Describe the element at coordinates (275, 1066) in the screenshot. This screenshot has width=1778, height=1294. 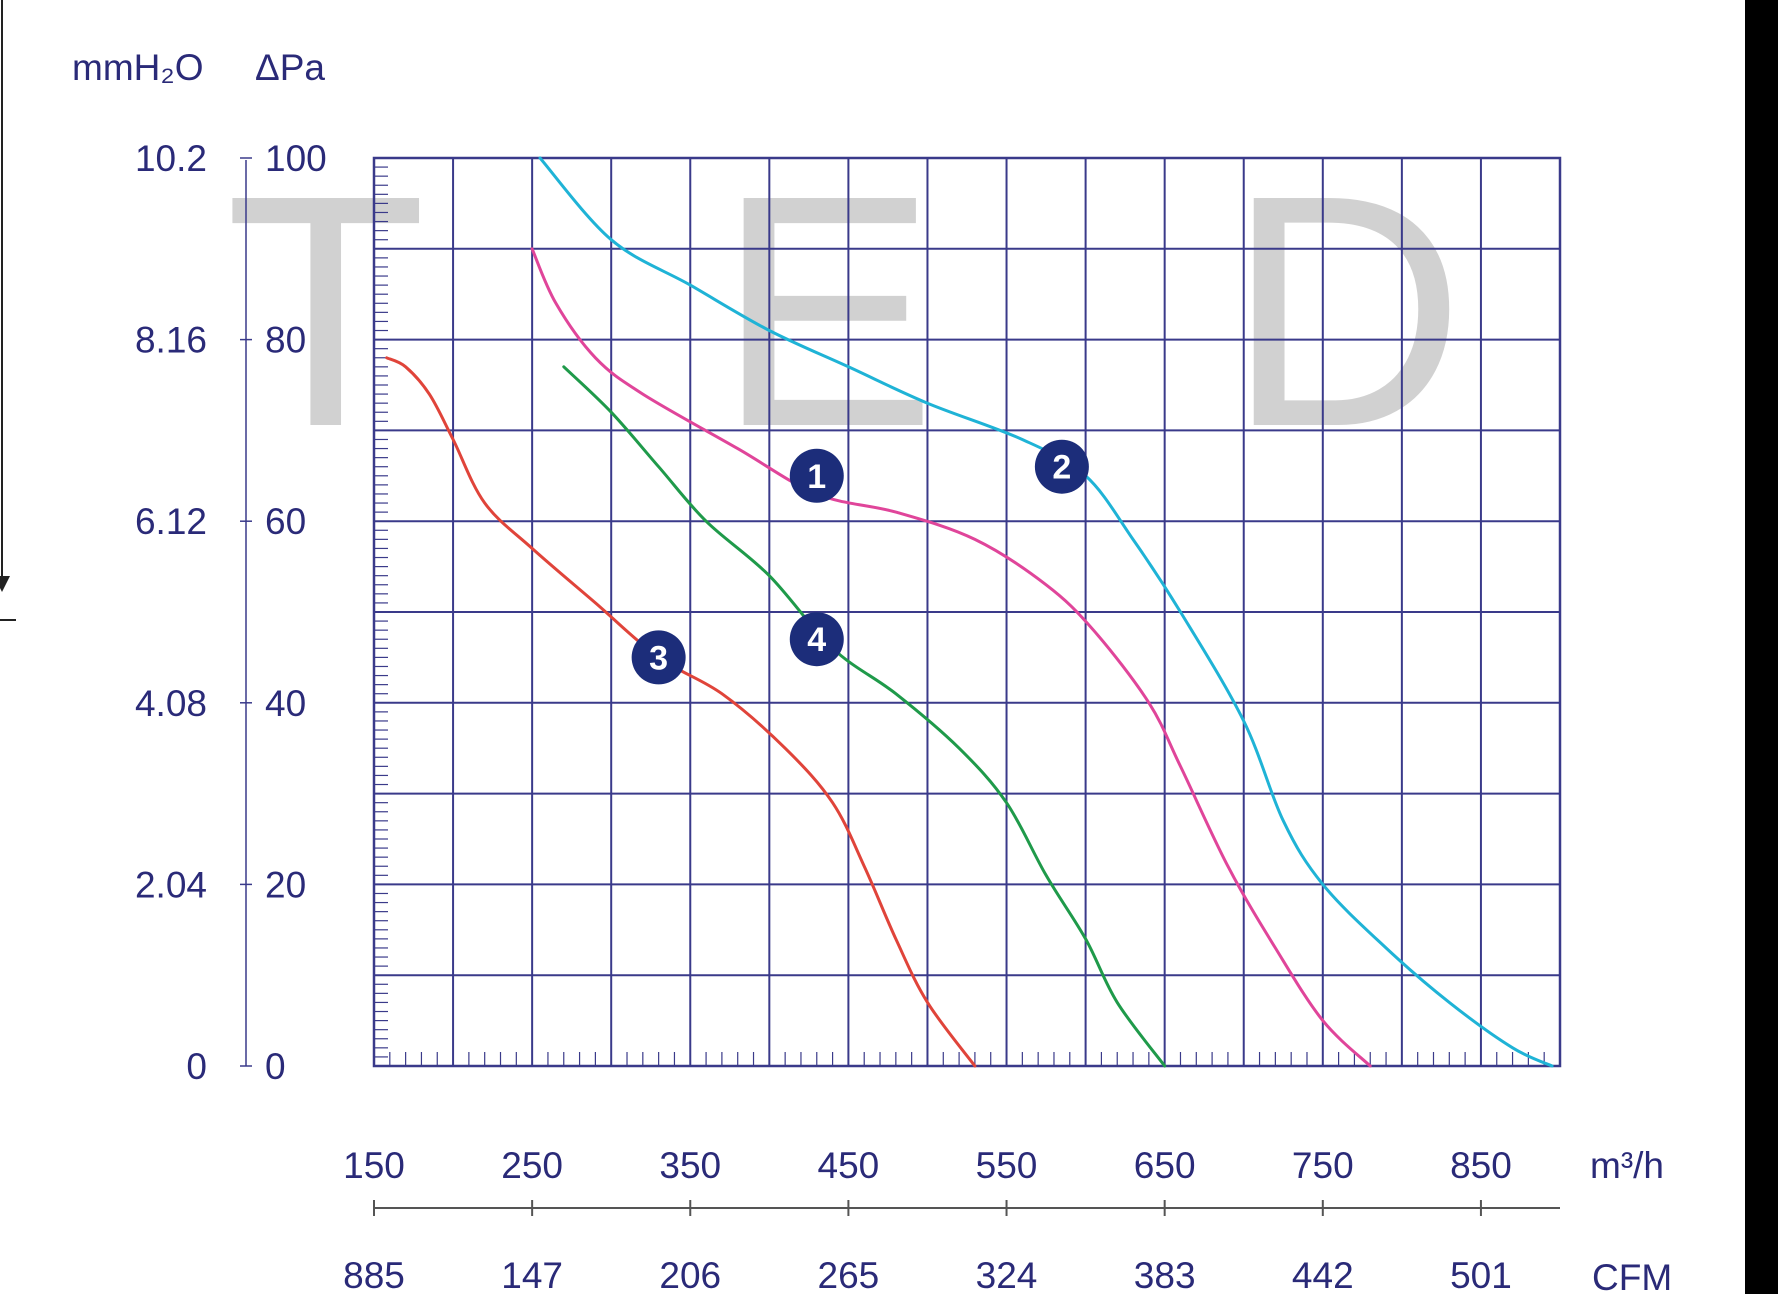
I see `y-tick-label-pa: 0` at that location.